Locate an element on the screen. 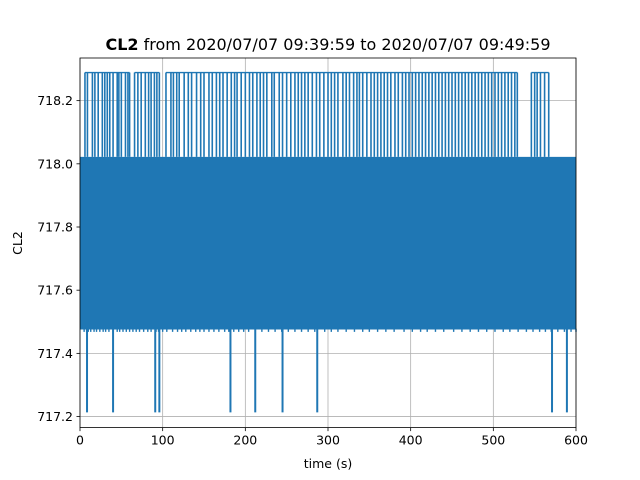  x-tick-label: 600 is located at coordinates (576, 440).